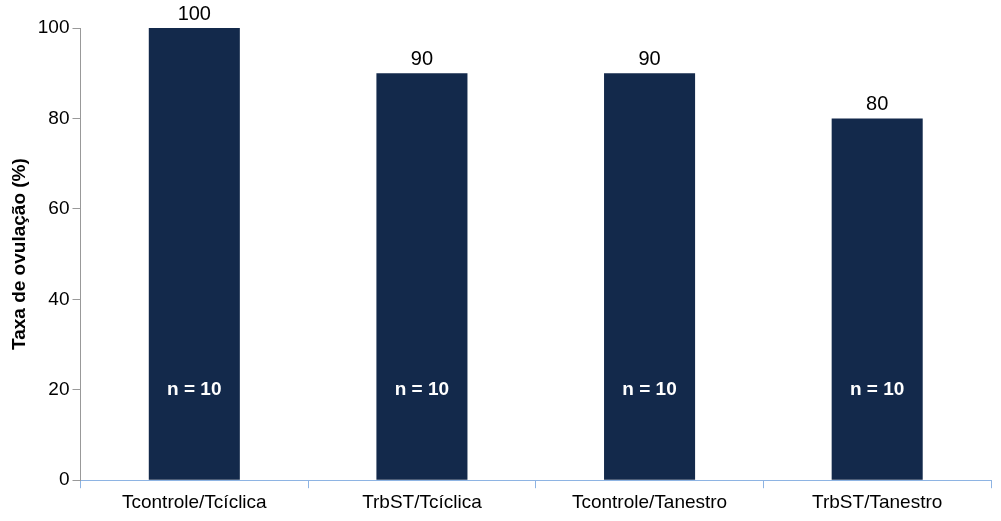 This screenshot has width=1001, height=521. What do you see at coordinates (59, 208) in the screenshot?
I see `y-tick-label: 60` at bounding box center [59, 208].